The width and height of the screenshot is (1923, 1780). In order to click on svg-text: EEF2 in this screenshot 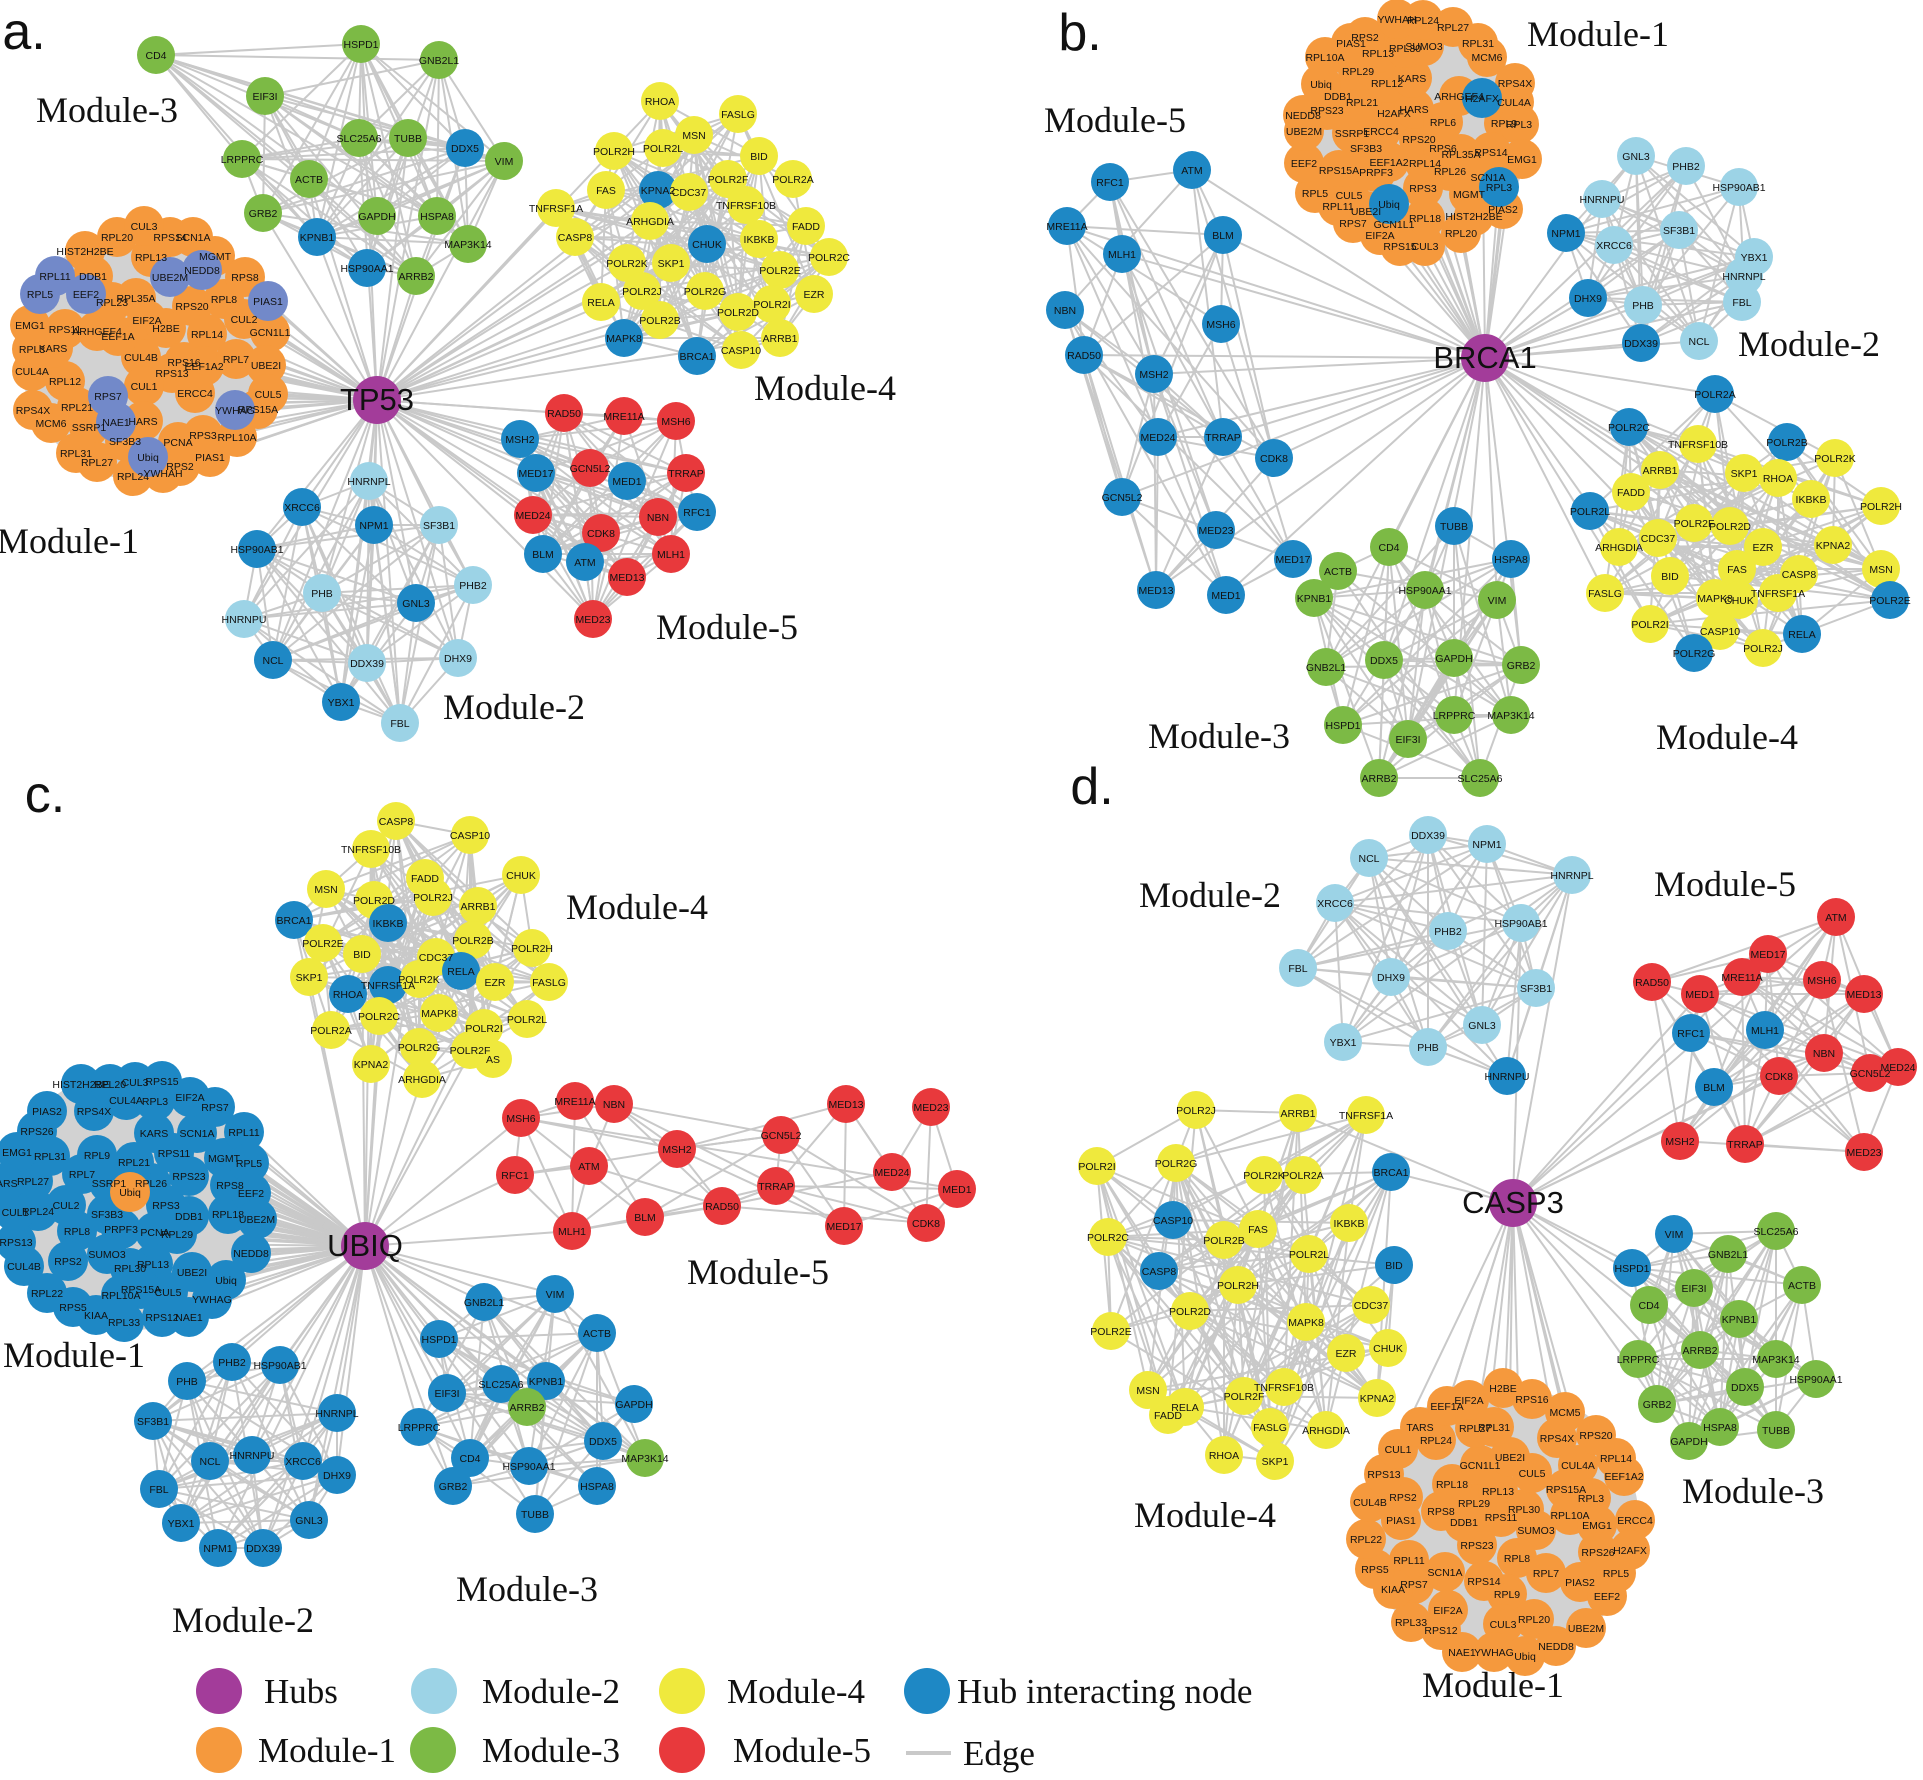, I will do `click(86, 295)`.